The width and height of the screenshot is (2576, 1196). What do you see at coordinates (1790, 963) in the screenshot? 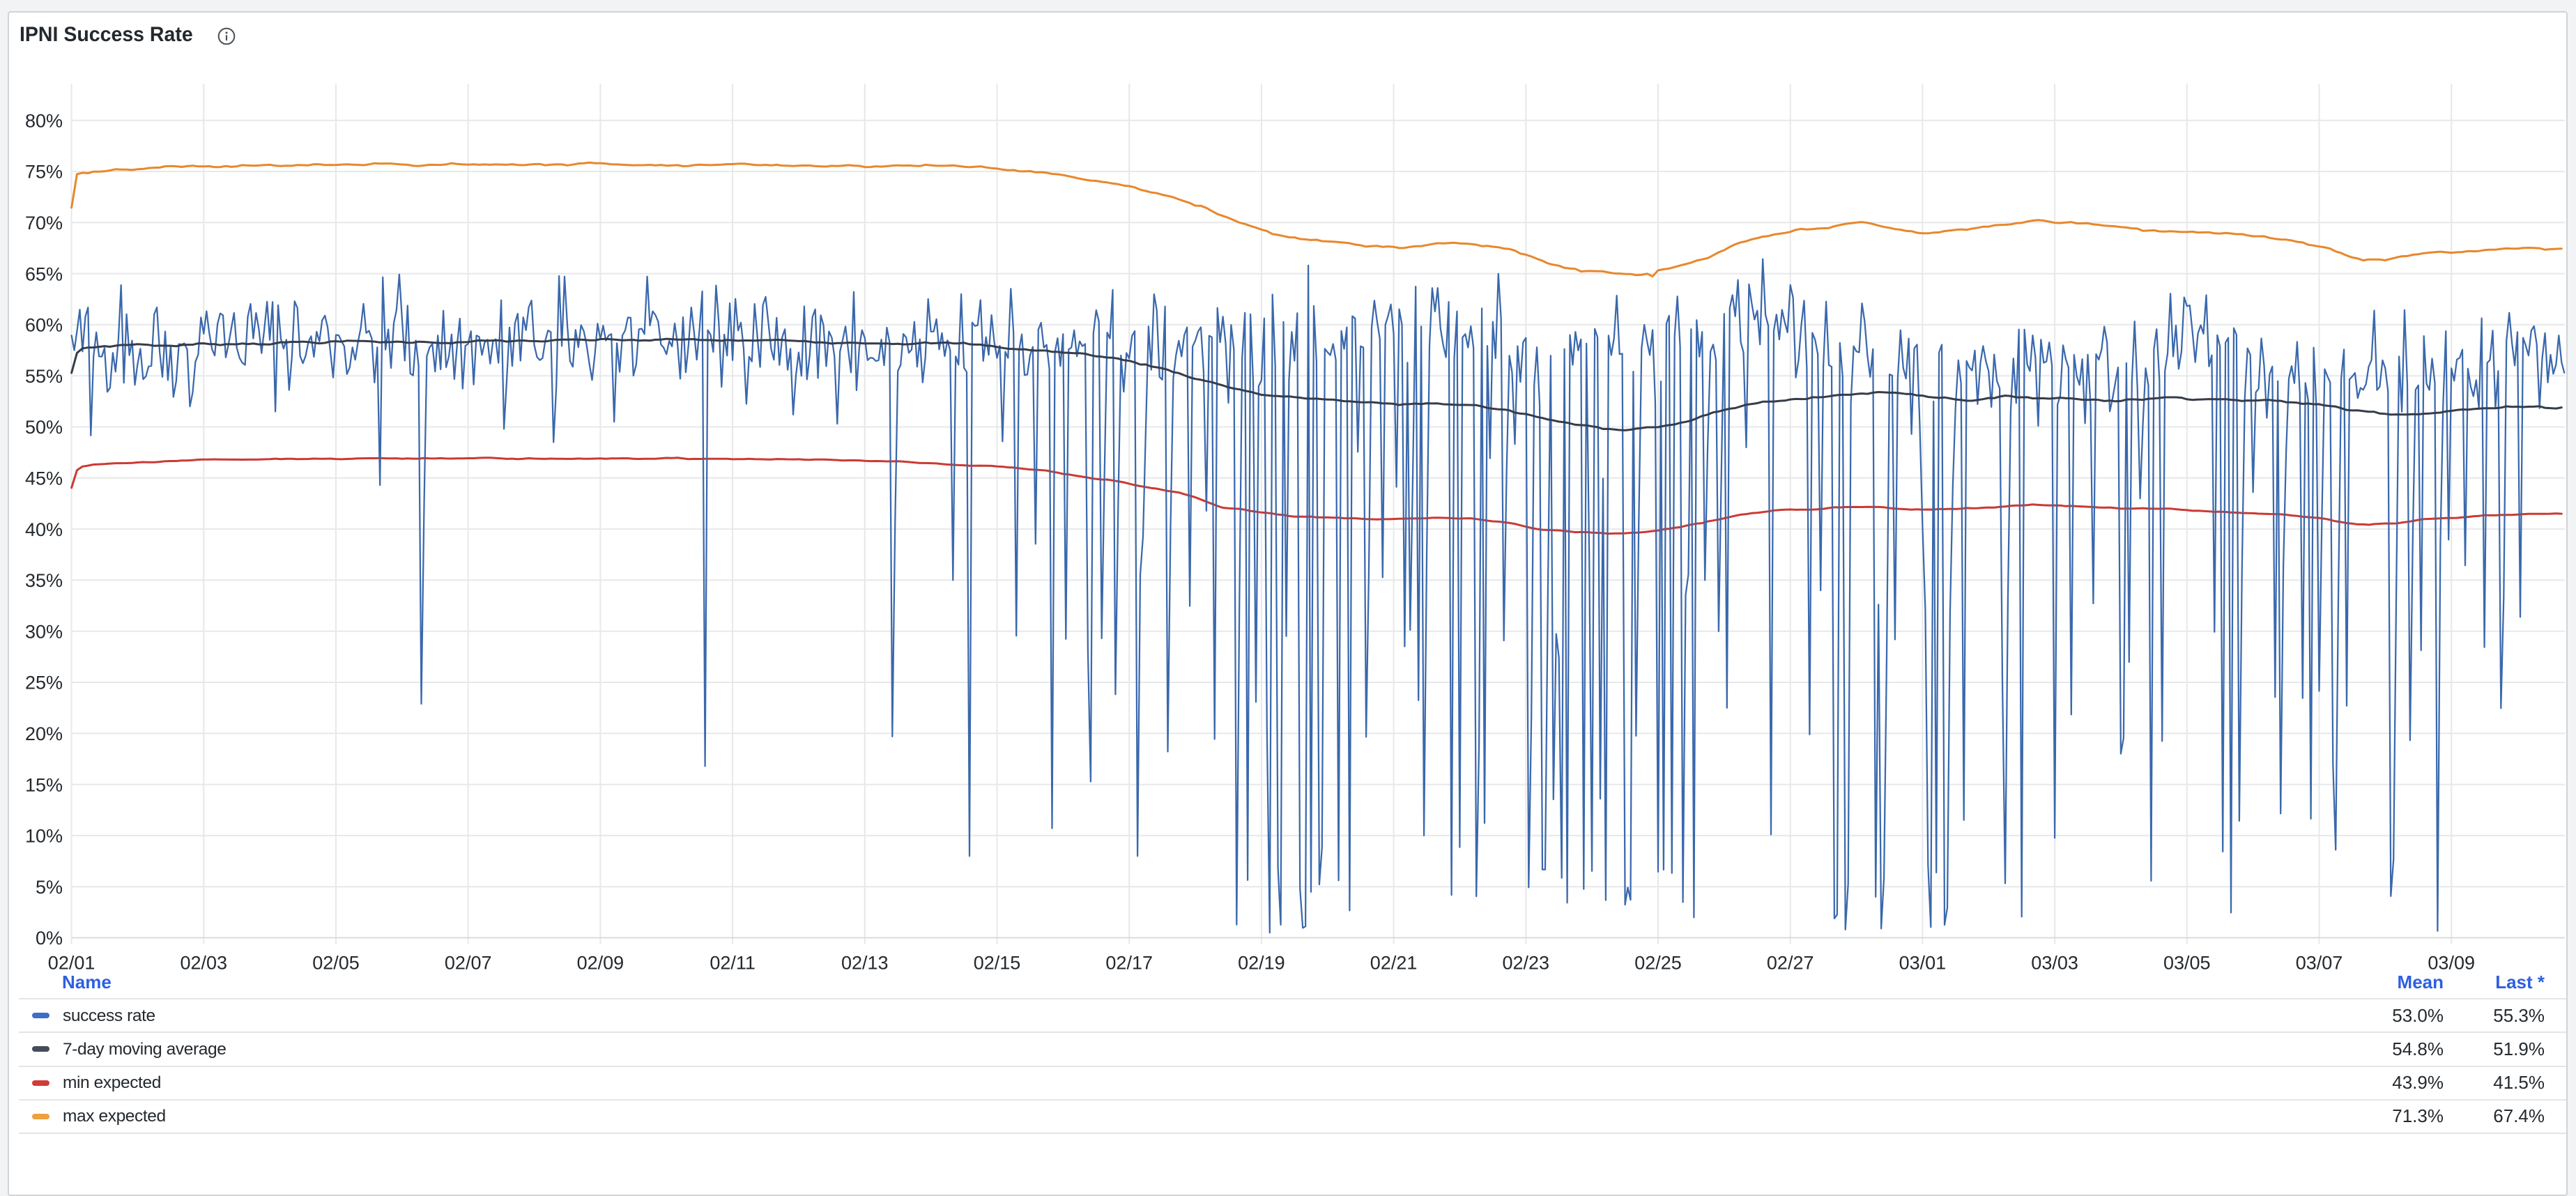
I see `svg-text: 02/27` at bounding box center [1790, 963].